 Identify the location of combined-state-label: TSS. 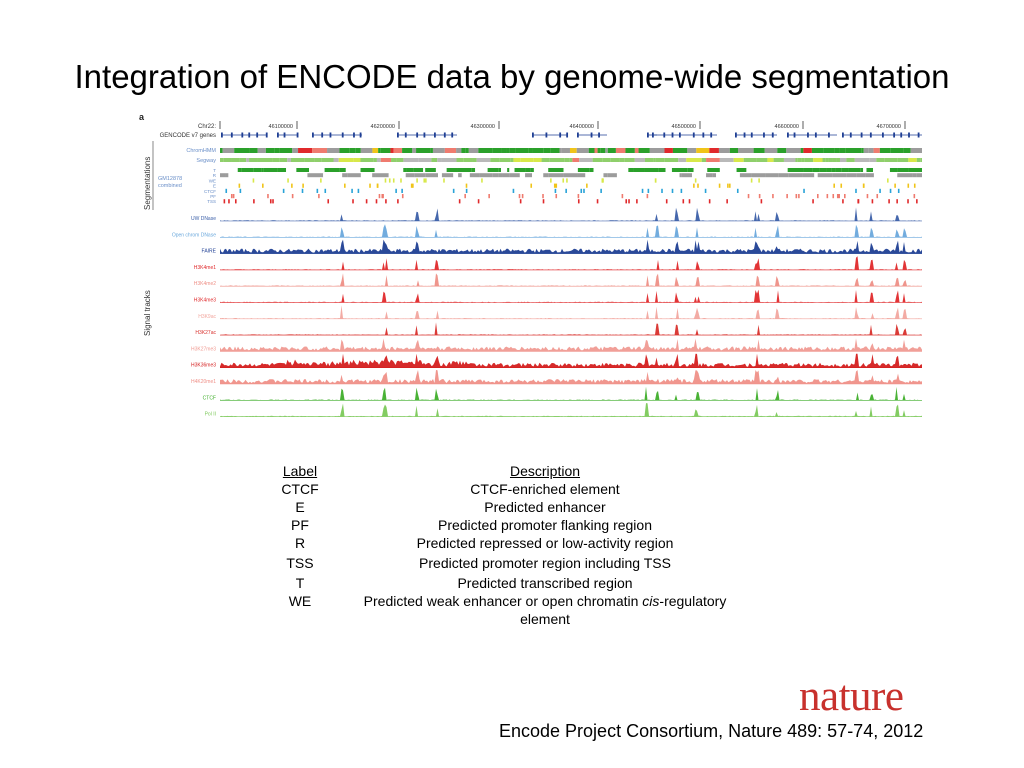
(211, 201).